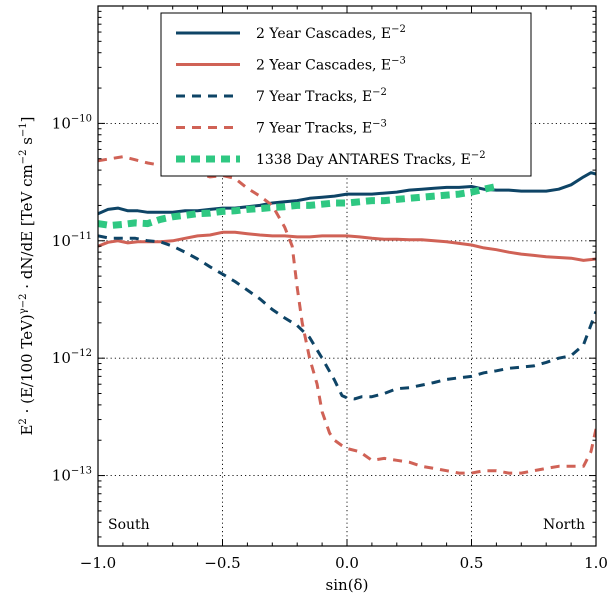  Describe the element at coordinates (371, 159) in the screenshot. I see `legend-label-4: 1338 Day ANTARES Tracks, E−2` at that location.